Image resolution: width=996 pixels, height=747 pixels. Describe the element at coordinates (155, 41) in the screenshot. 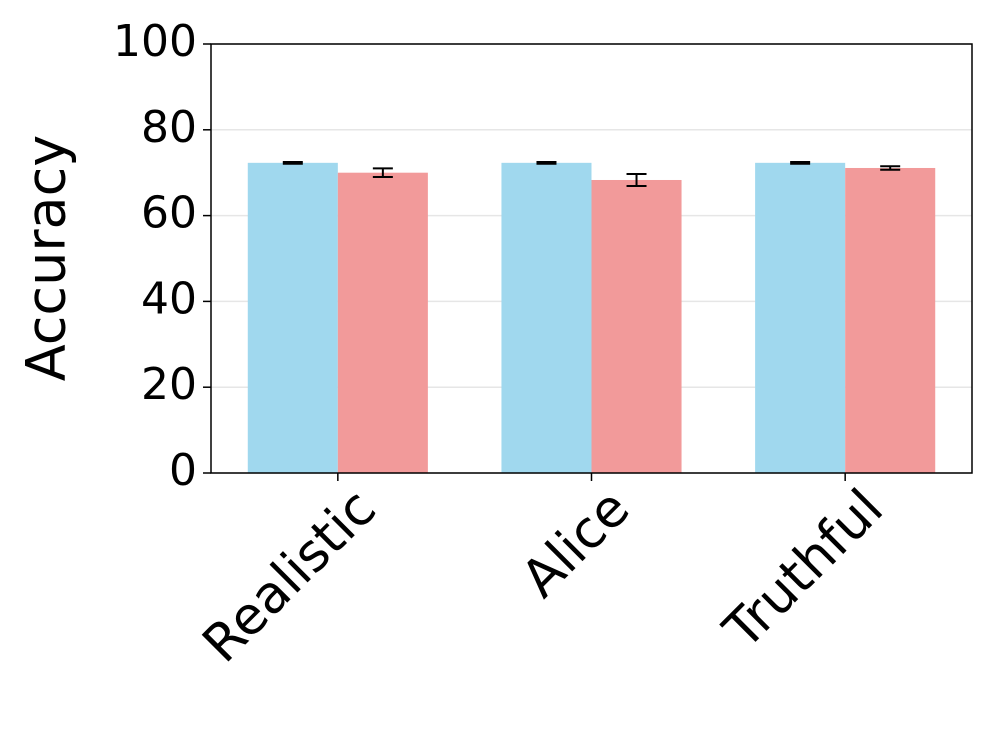

I see `y-tick-label: 100` at that location.